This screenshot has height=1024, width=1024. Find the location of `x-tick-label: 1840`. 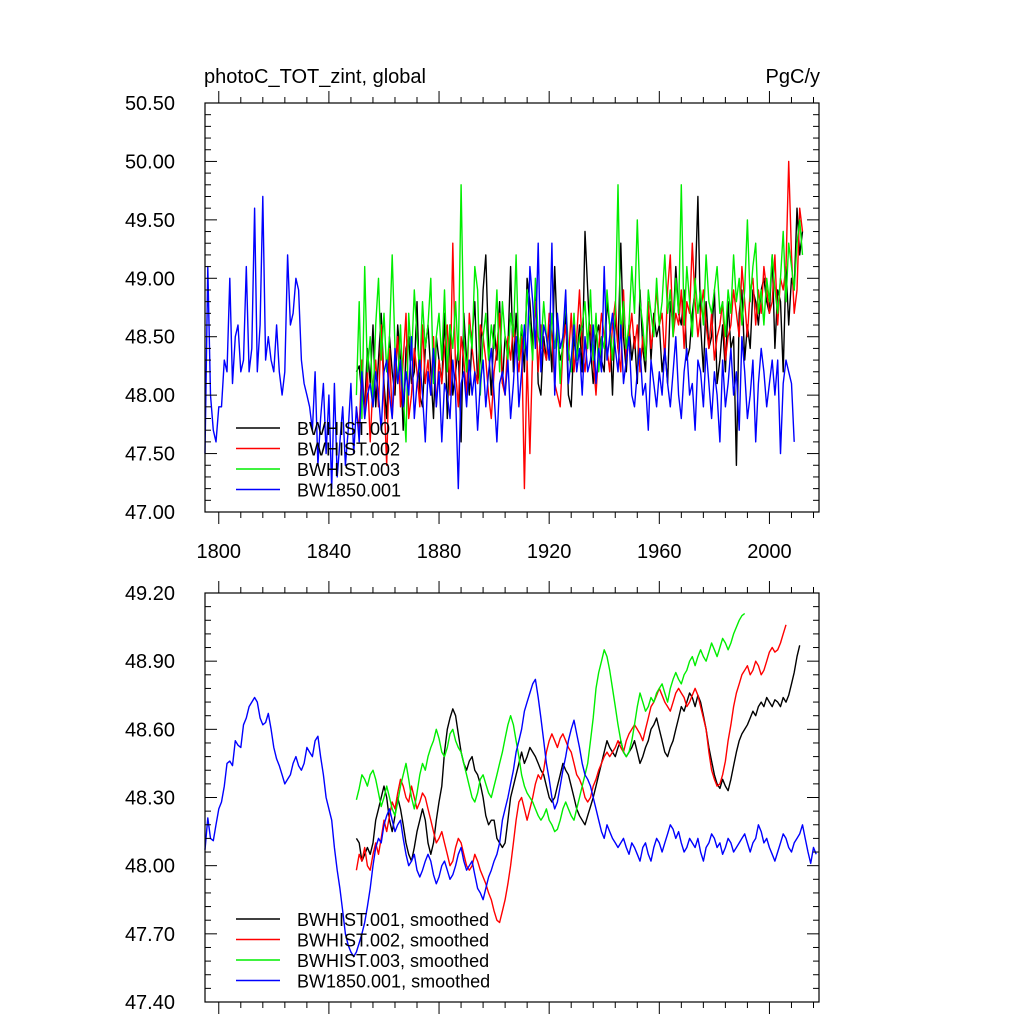

x-tick-label: 1840 is located at coordinates (329, 552).